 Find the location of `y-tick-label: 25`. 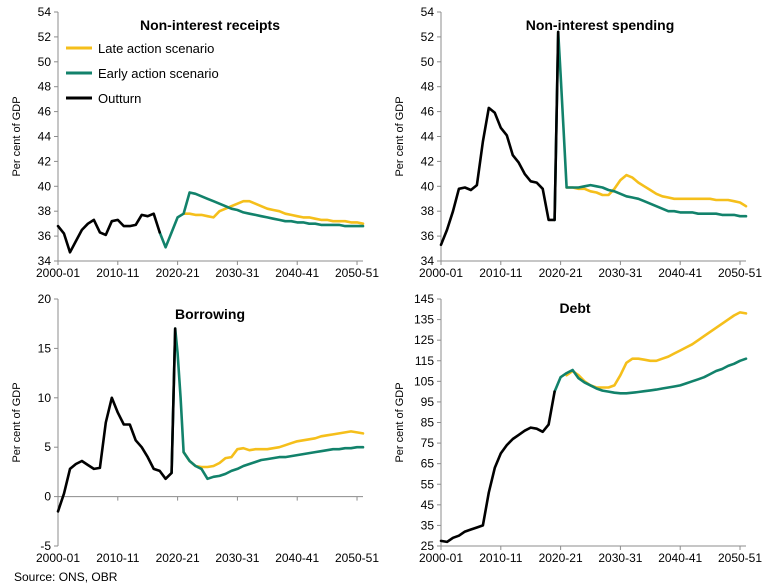

y-tick-label: 25 is located at coordinates (428, 546).